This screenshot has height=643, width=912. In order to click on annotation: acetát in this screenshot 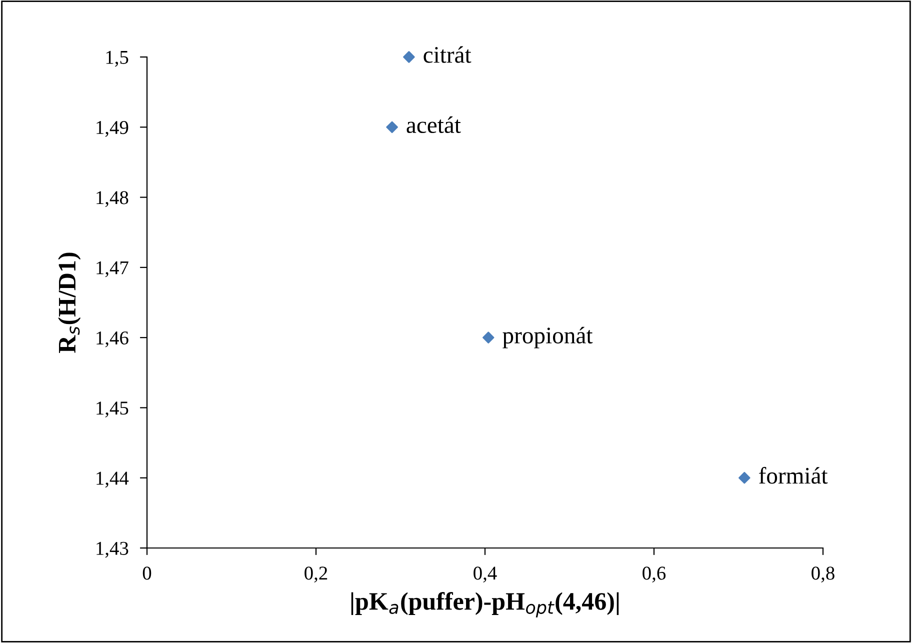, I will do `click(433, 125)`.